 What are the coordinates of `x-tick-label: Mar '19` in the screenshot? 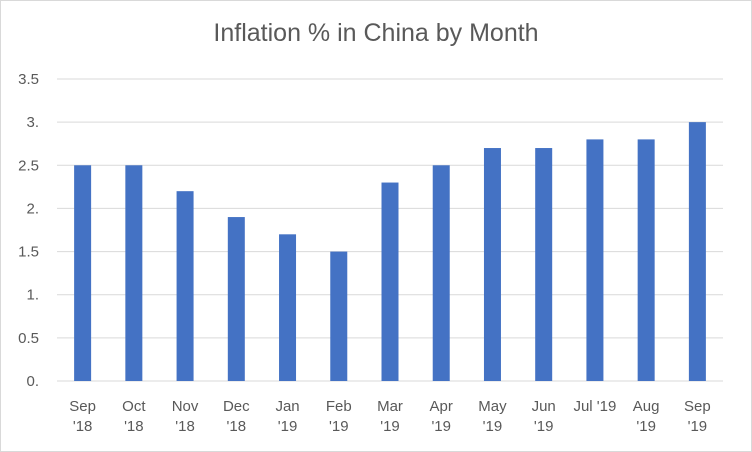 It's located at (390, 416).